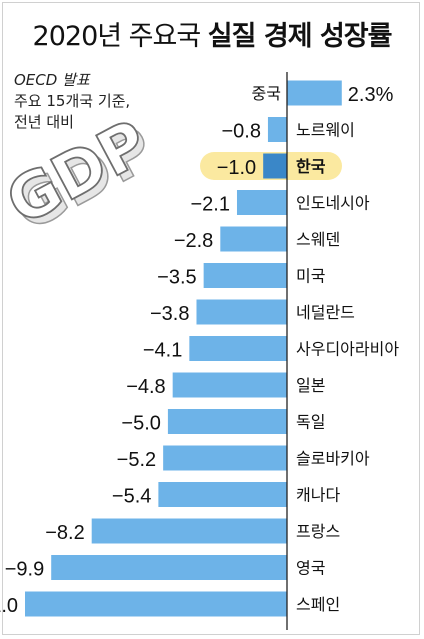 This screenshot has width=424, height=639. Describe the element at coordinates (310, 568) in the screenshot. I see `category-label-13: 영국` at that location.